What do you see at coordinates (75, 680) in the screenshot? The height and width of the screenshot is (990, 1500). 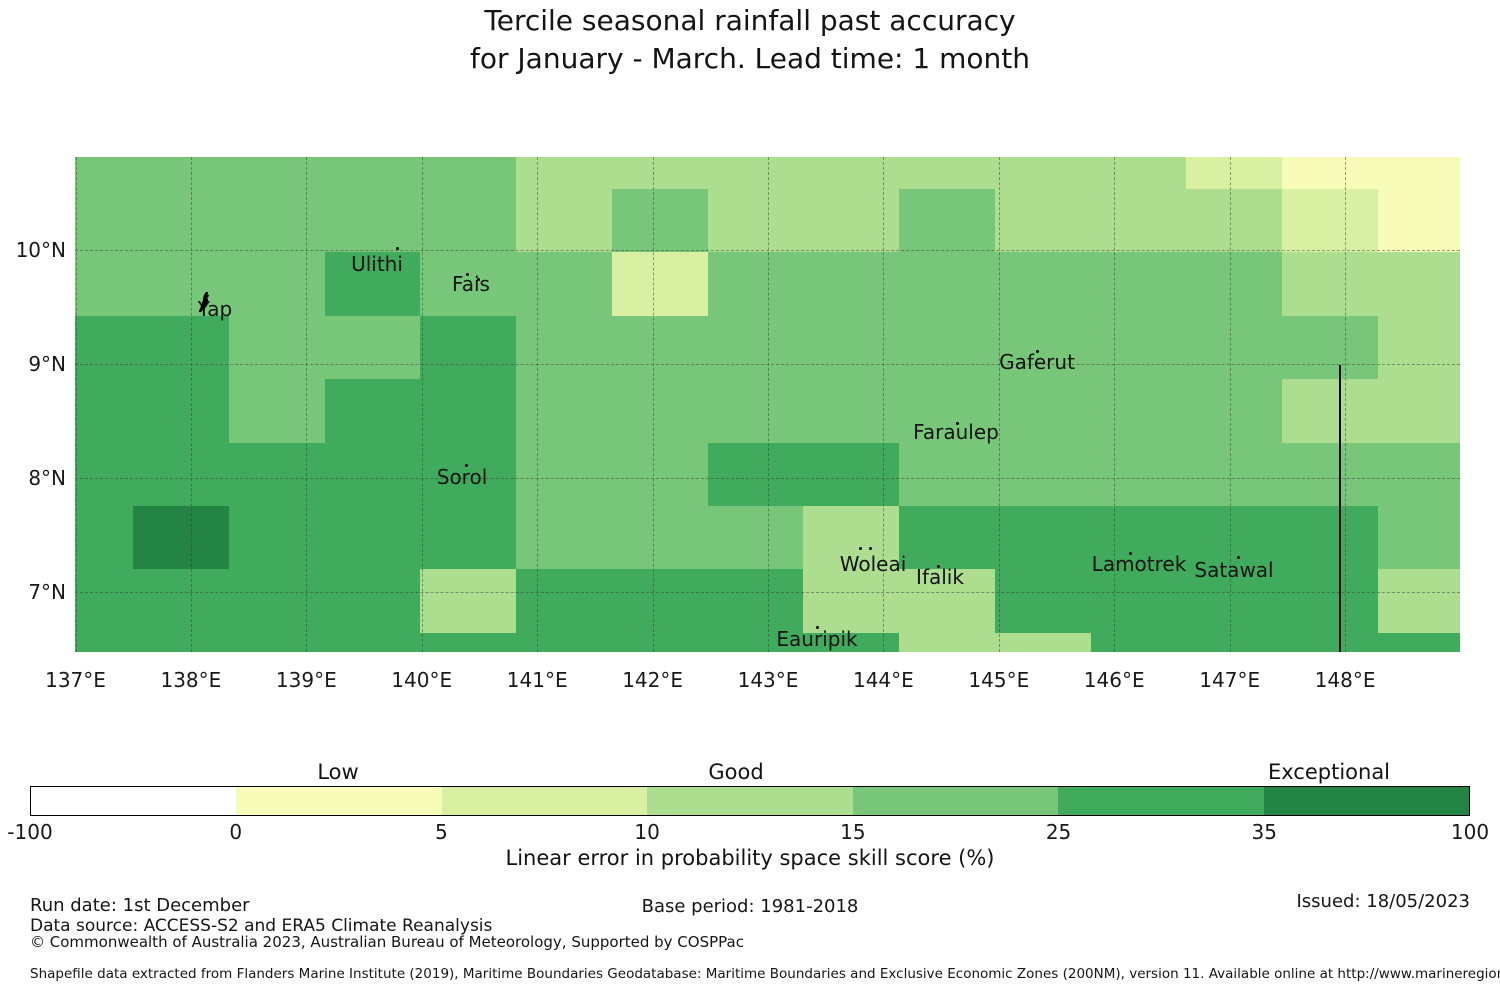 I see `x-axis-tick-label: 137°E` at bounding box center [75, 680].